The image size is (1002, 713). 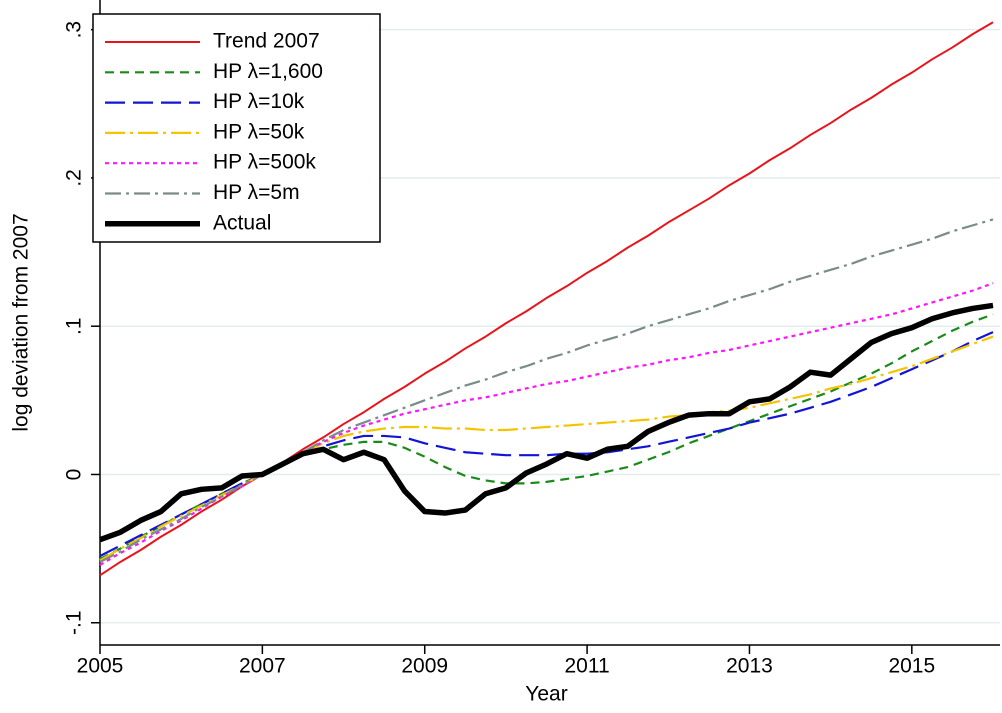 What do you see at coordinates (256, 192) in the screenshot?
I see `legend-label: HP λ=5m` at bounding box center [256, 192].